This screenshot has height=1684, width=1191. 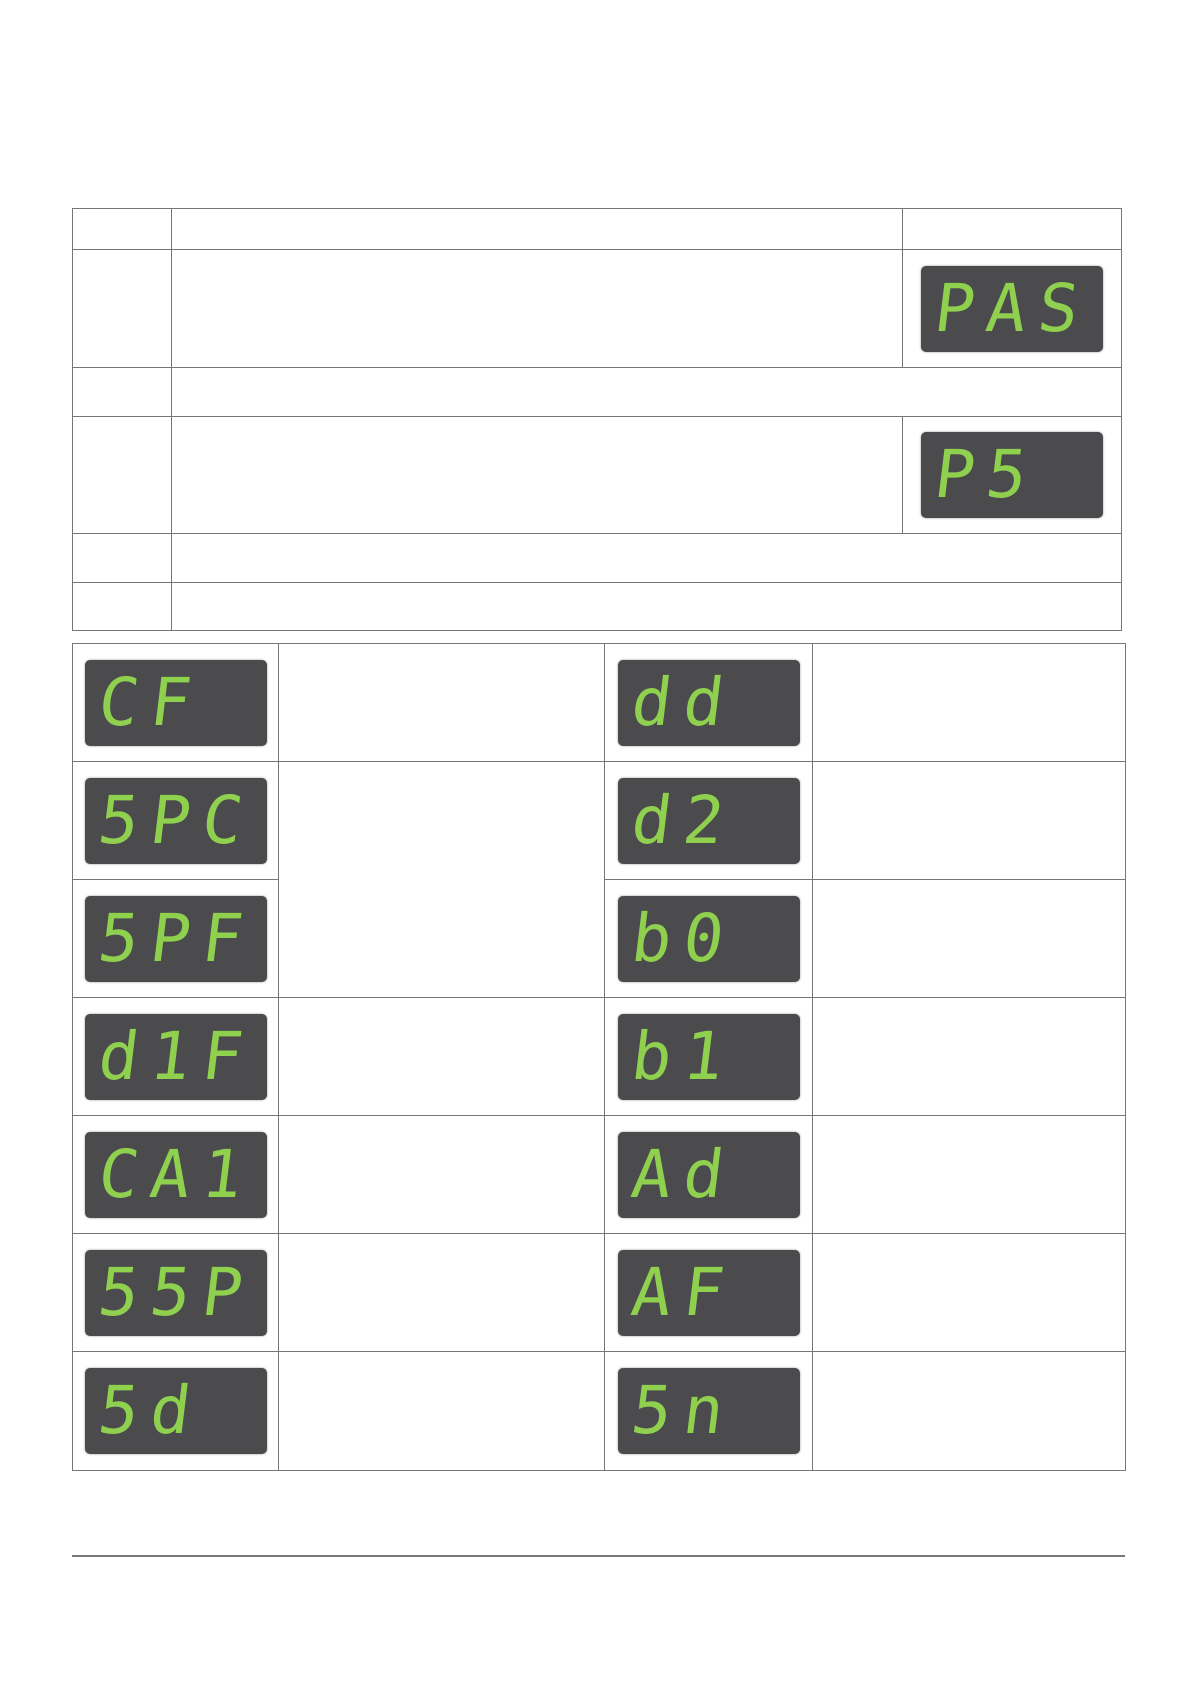 I want to click on lcd-display: 5PC, so click(x=175, y=820).